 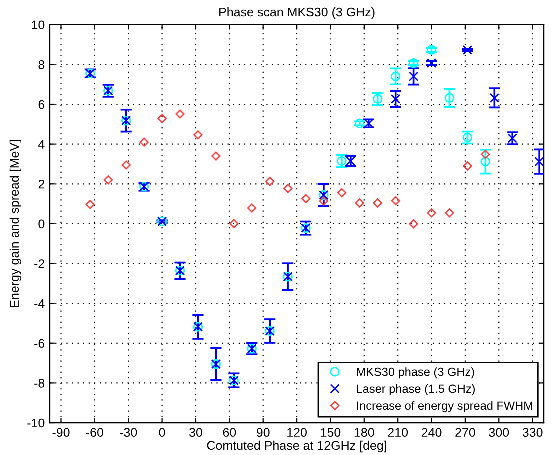 What do you see at coordinates (263, 433) in the screenshot?
I see `x-tick-label: 90` at bounding box center [263, 433].